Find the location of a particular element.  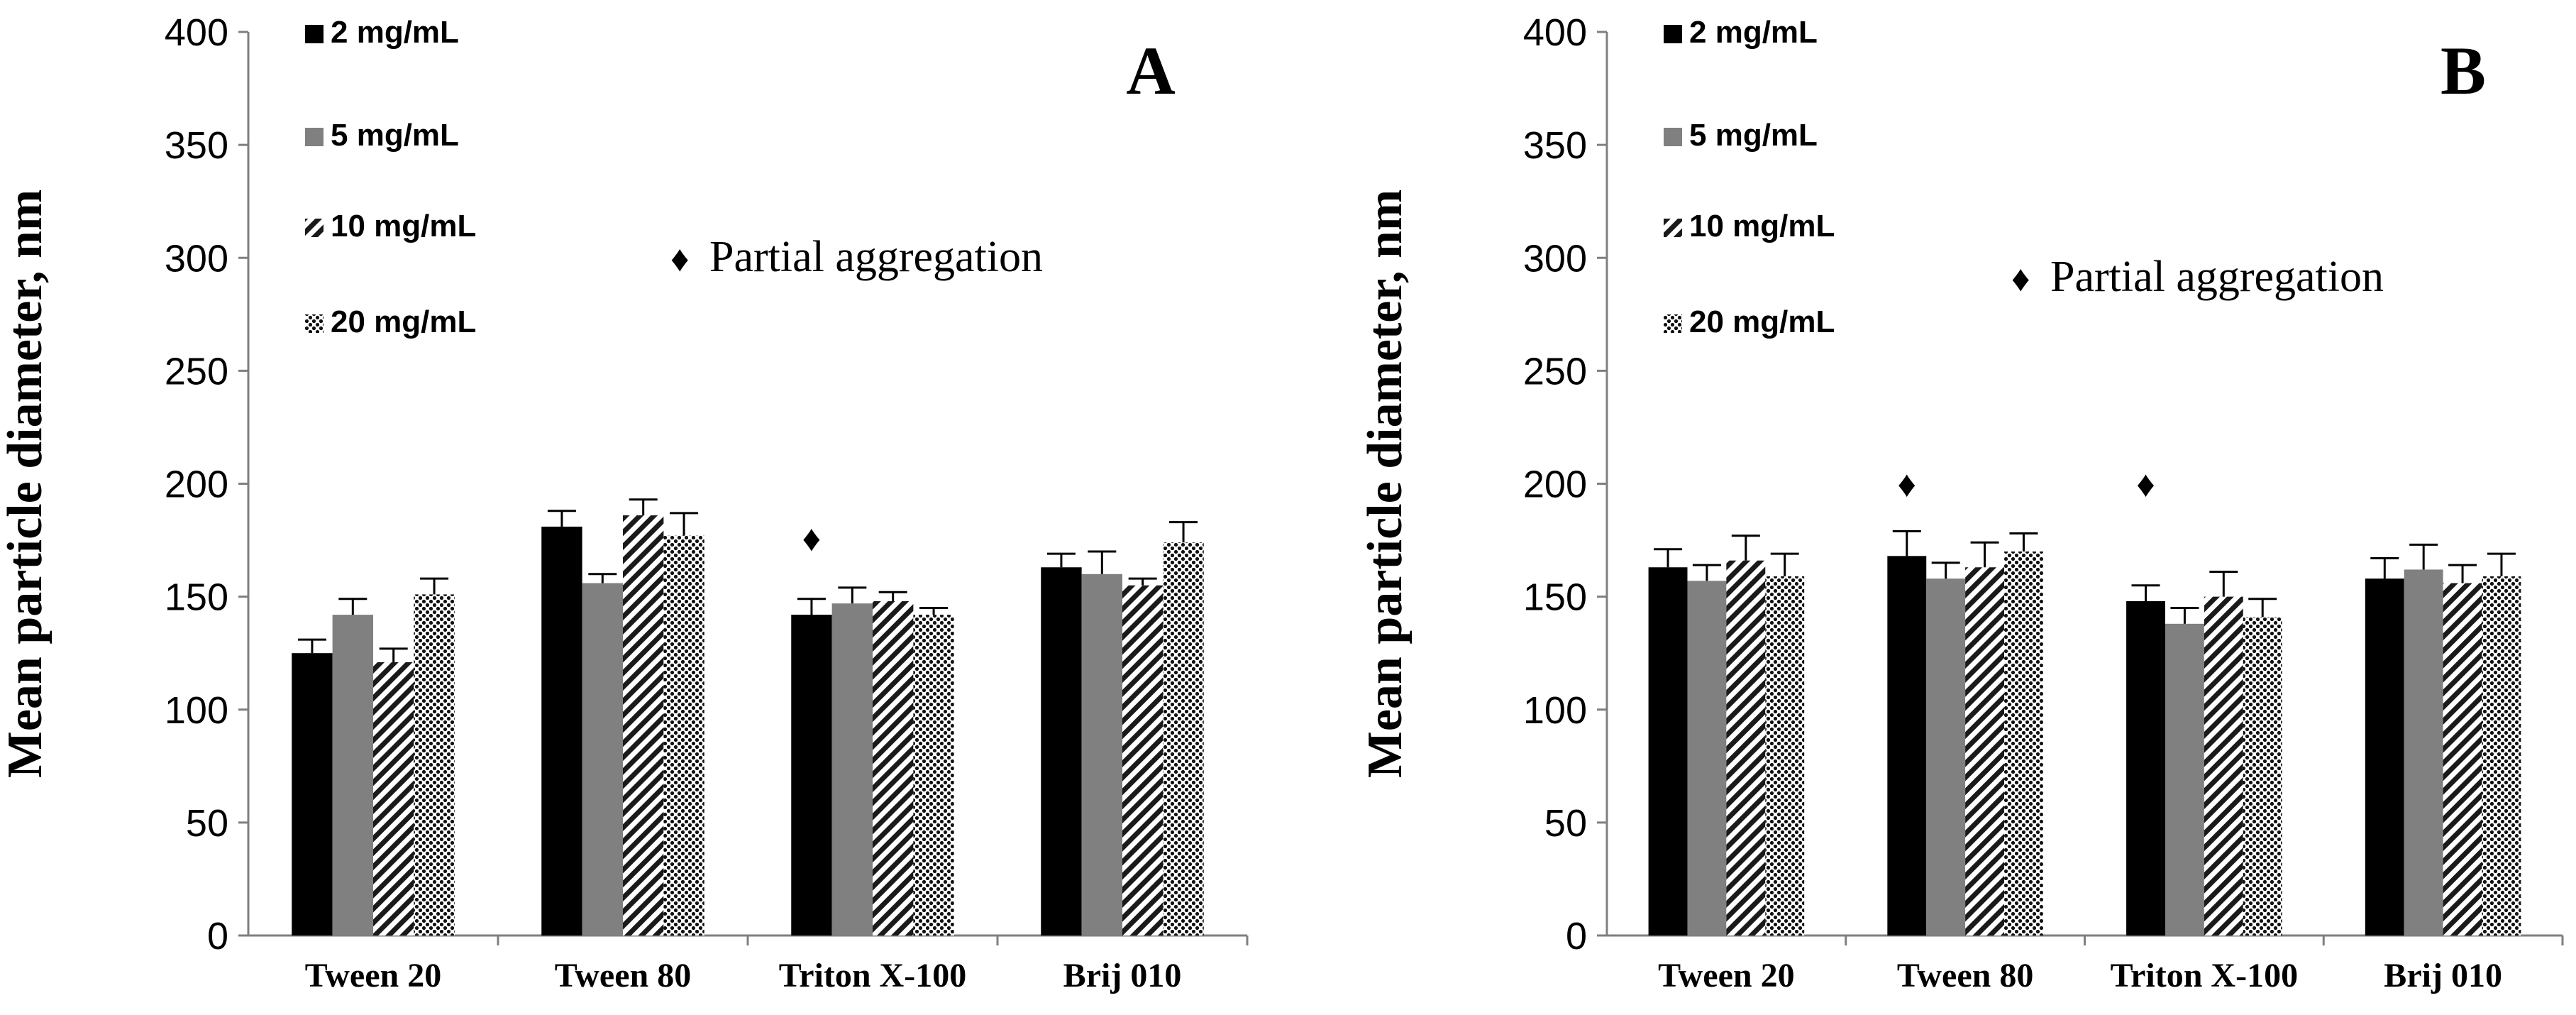

panel-label: A is located at coordinates (1150, 71).